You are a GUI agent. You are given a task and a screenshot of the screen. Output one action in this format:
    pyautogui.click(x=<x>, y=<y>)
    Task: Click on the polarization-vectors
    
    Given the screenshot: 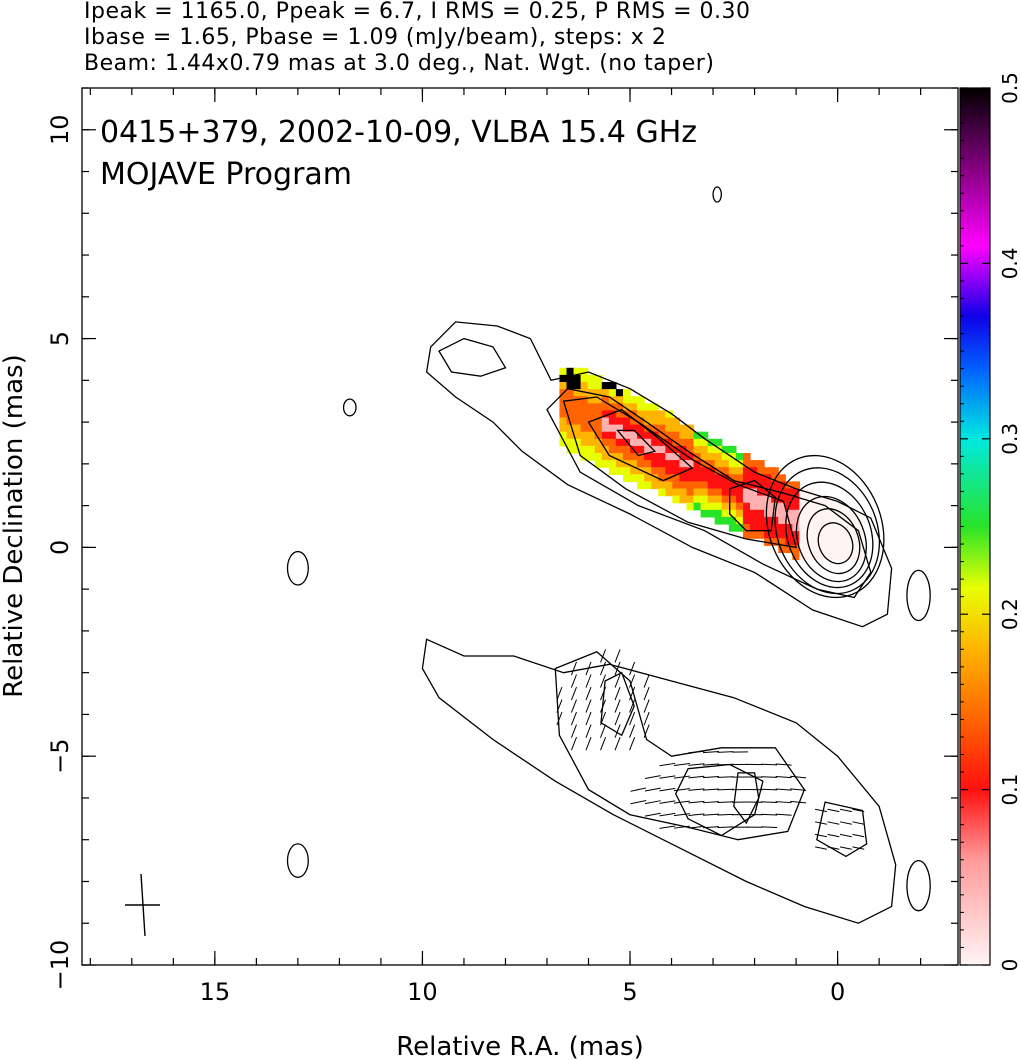 What is the action you would take?
    pyautogui.click(x=710, y=749)
    